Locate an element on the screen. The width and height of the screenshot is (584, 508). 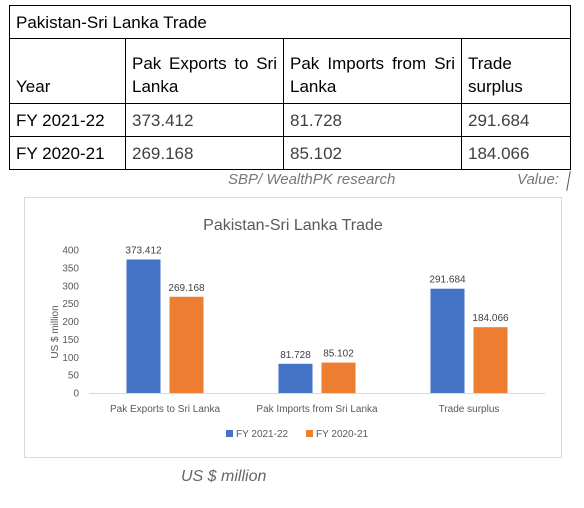
header-year: Year is located at coordinates (67, 71).